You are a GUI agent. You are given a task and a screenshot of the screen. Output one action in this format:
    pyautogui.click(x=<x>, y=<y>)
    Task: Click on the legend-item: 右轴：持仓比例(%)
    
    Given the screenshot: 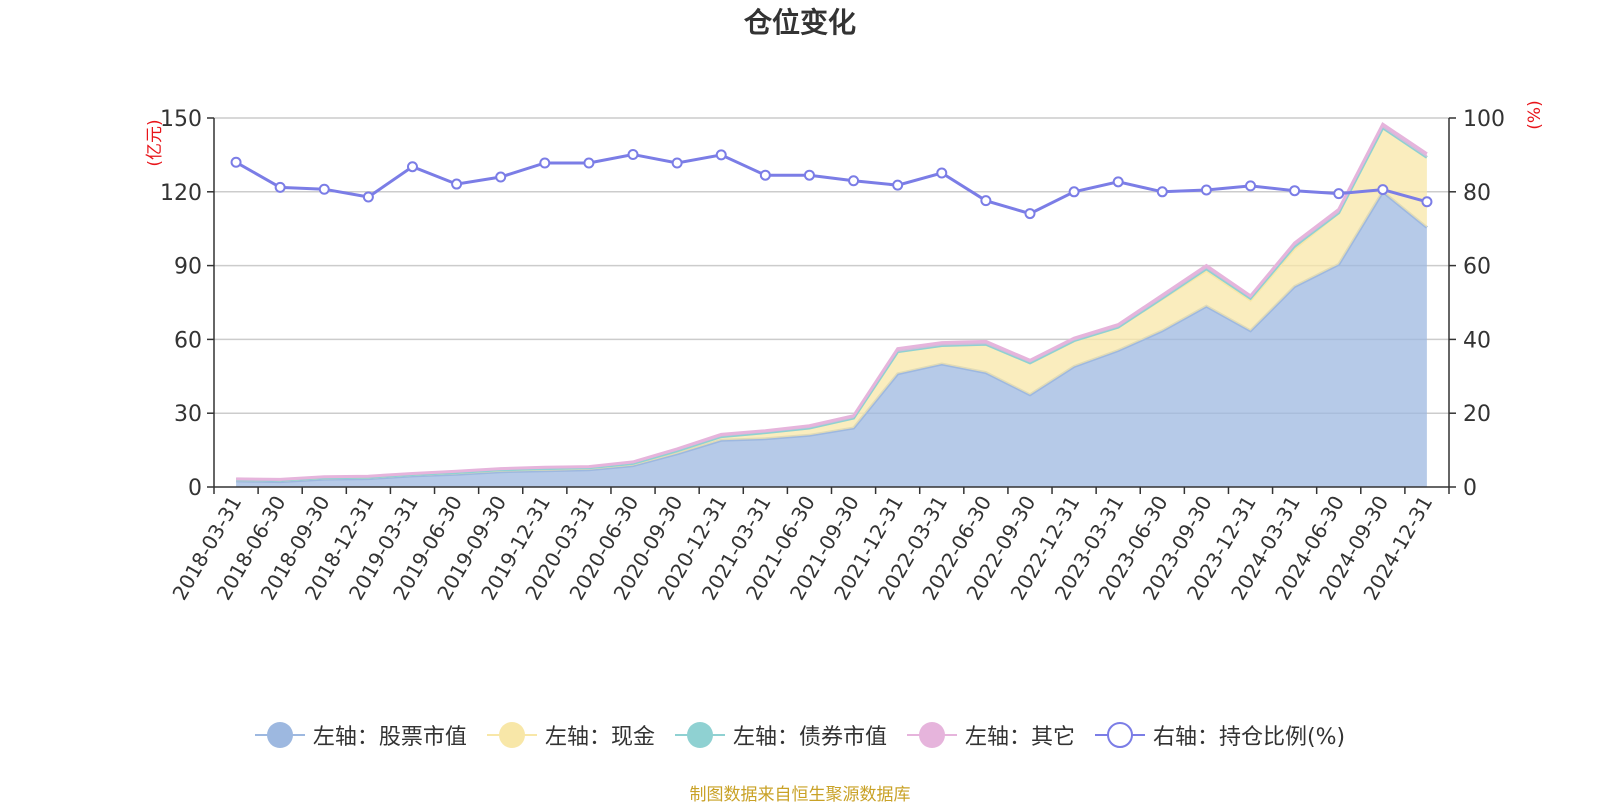 What is the action you would take?
    pyautogui.click(x=1220, y=735)
    